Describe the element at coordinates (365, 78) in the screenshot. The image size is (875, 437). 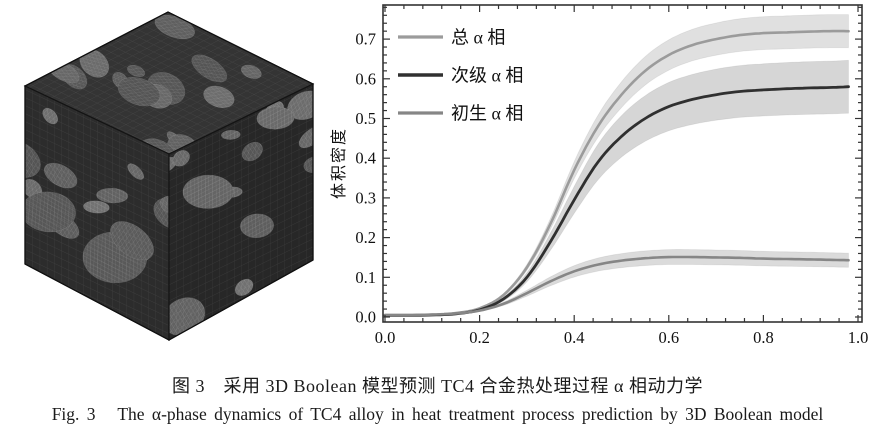
I see `y-tick-label: 0.6` at that location.